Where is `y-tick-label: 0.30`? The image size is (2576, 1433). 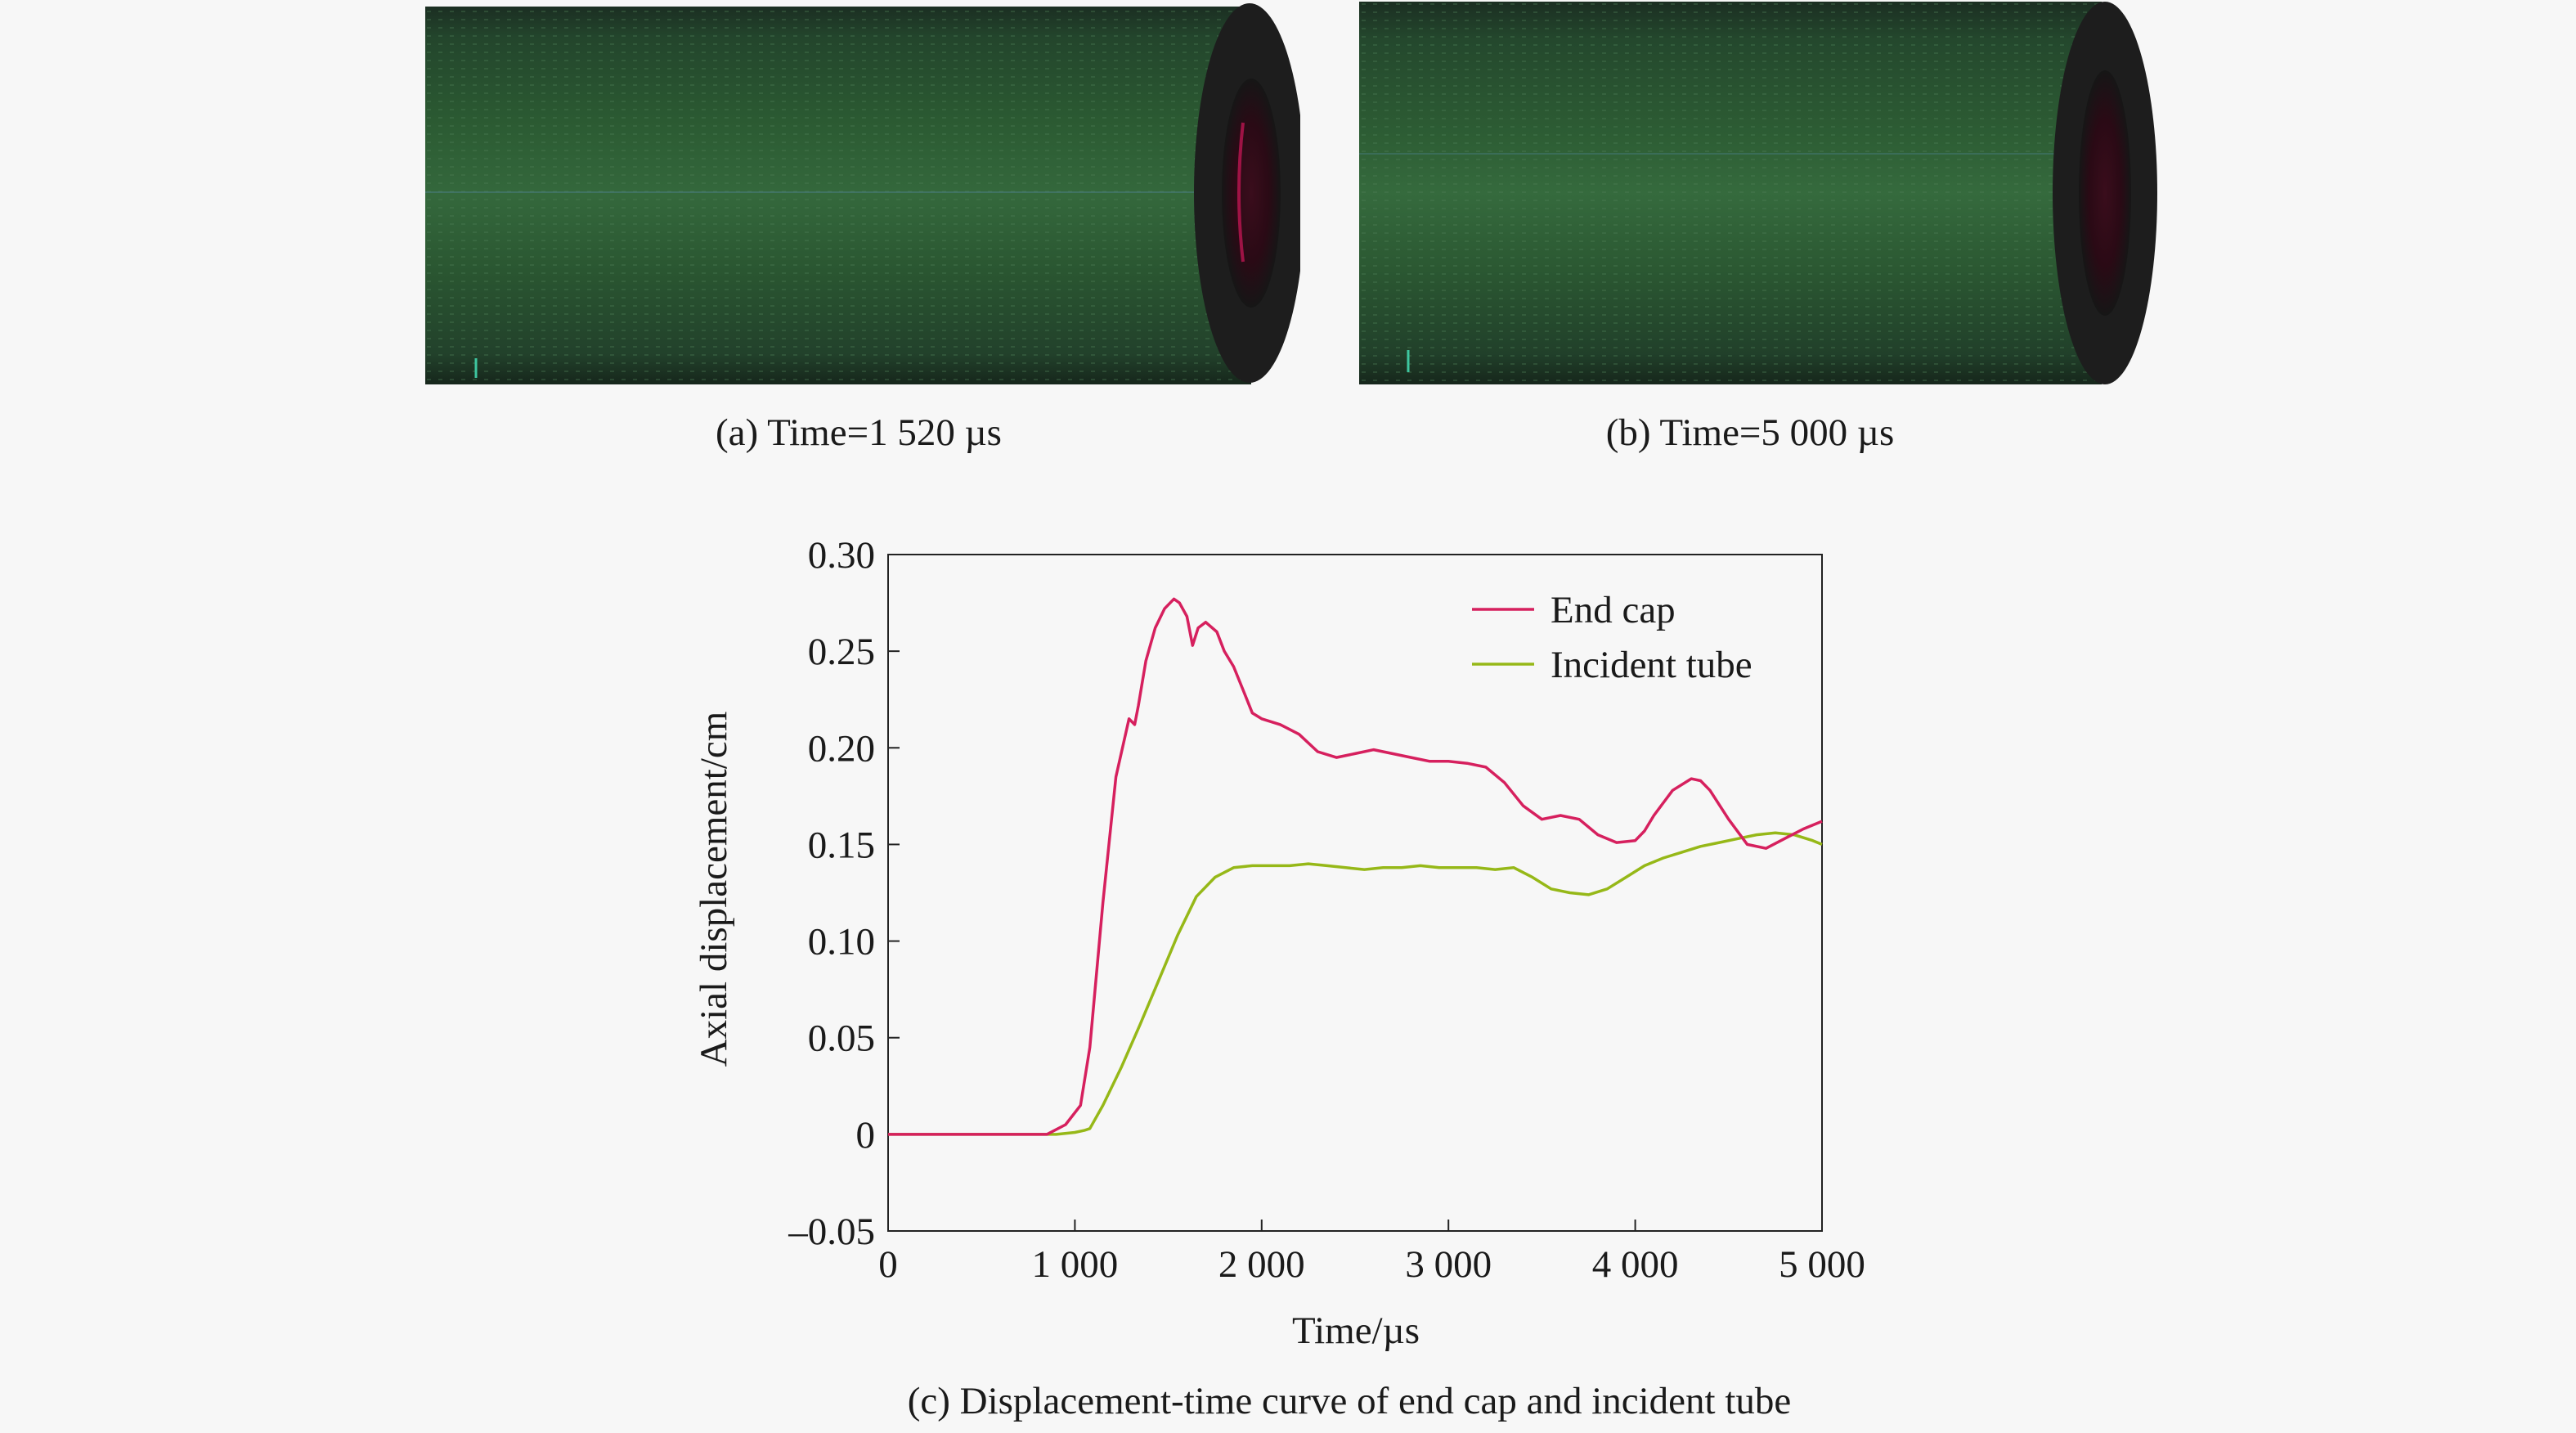
y-tick-label: 0.30 is located at coordinates (841, 555).